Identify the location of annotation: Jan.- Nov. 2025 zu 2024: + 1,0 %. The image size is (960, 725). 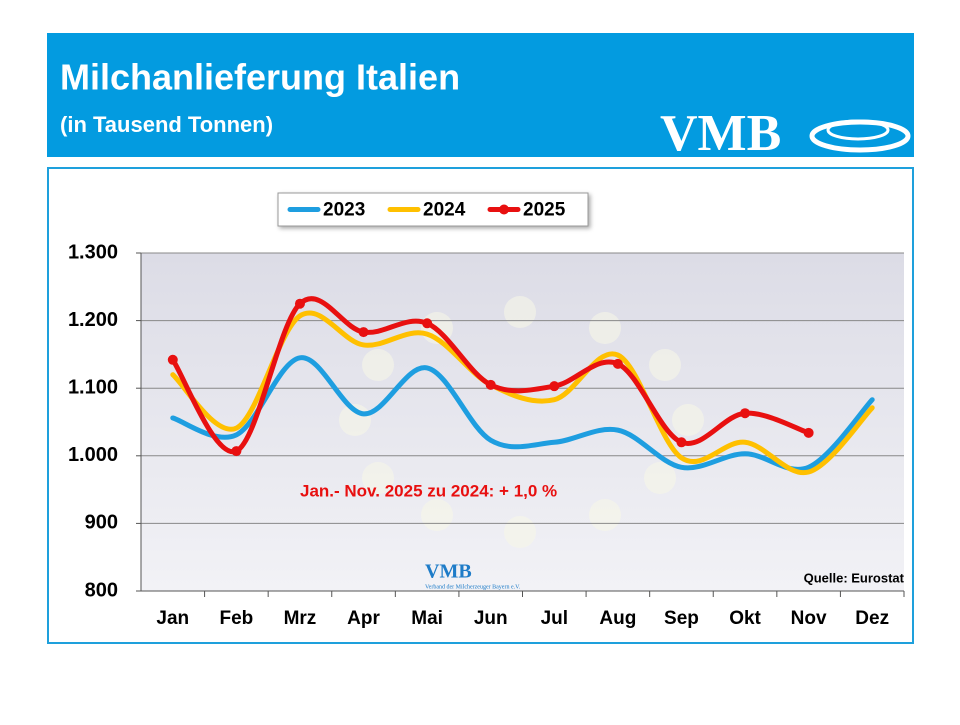
(428, 490).